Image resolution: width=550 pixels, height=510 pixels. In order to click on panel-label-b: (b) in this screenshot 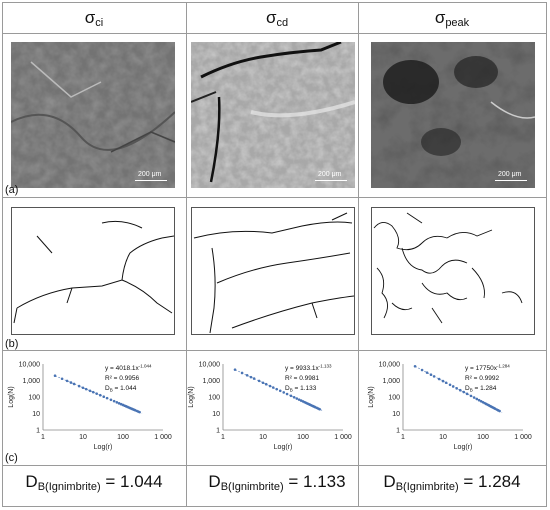, I will do `click(12, 344)`.